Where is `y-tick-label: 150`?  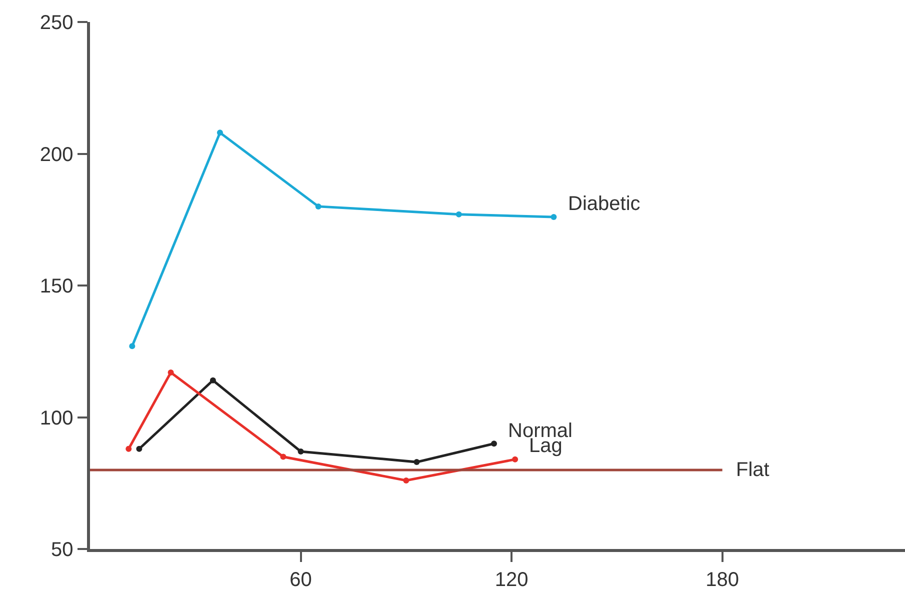 y-tick-label: 150 is located at coordinates (57, 287).